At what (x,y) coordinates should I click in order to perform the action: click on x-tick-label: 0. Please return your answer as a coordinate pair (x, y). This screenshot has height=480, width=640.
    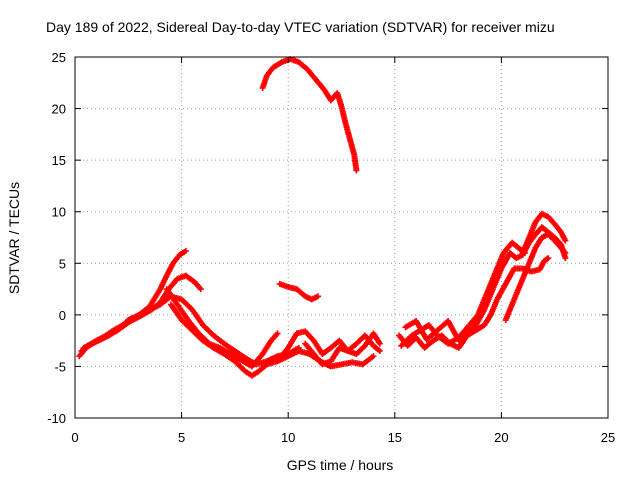
    Looking at the image, I should click on (74, 437).